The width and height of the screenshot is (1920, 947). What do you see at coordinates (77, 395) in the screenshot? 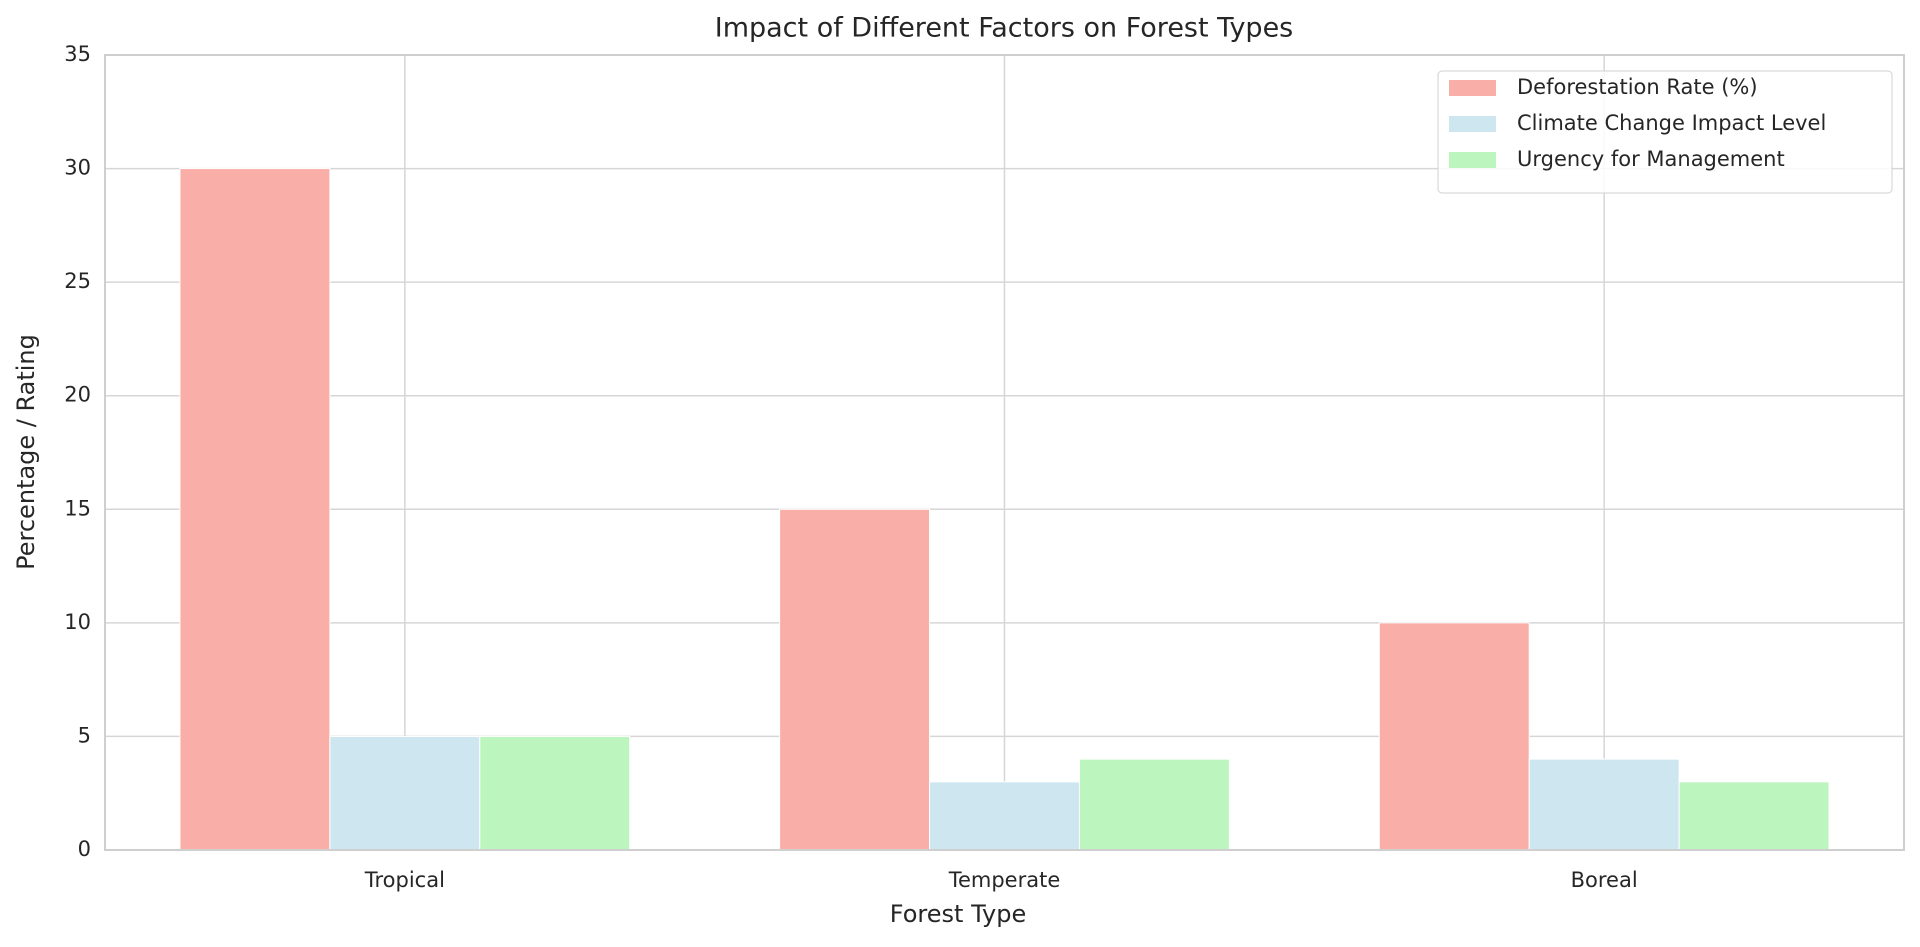
I see `y-tick-label: 20` at bounding box center [77, 395].